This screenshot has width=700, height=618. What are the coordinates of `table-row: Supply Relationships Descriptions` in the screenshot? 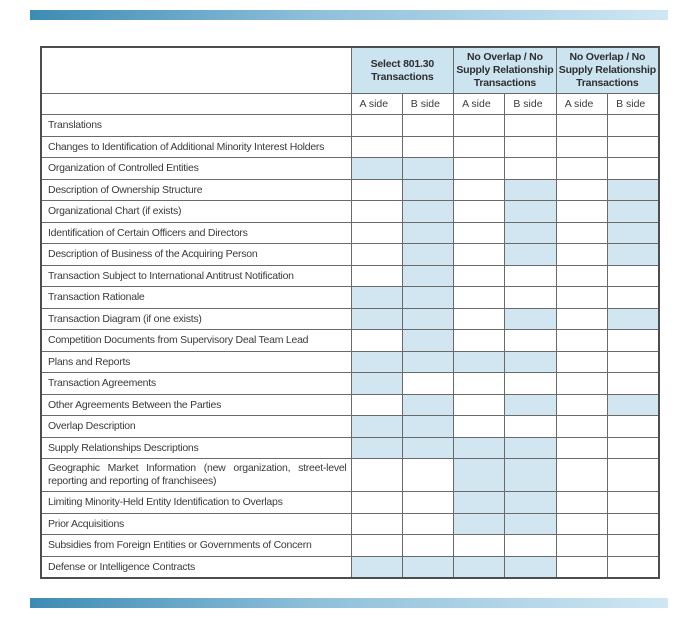 It's located at (350, 447).